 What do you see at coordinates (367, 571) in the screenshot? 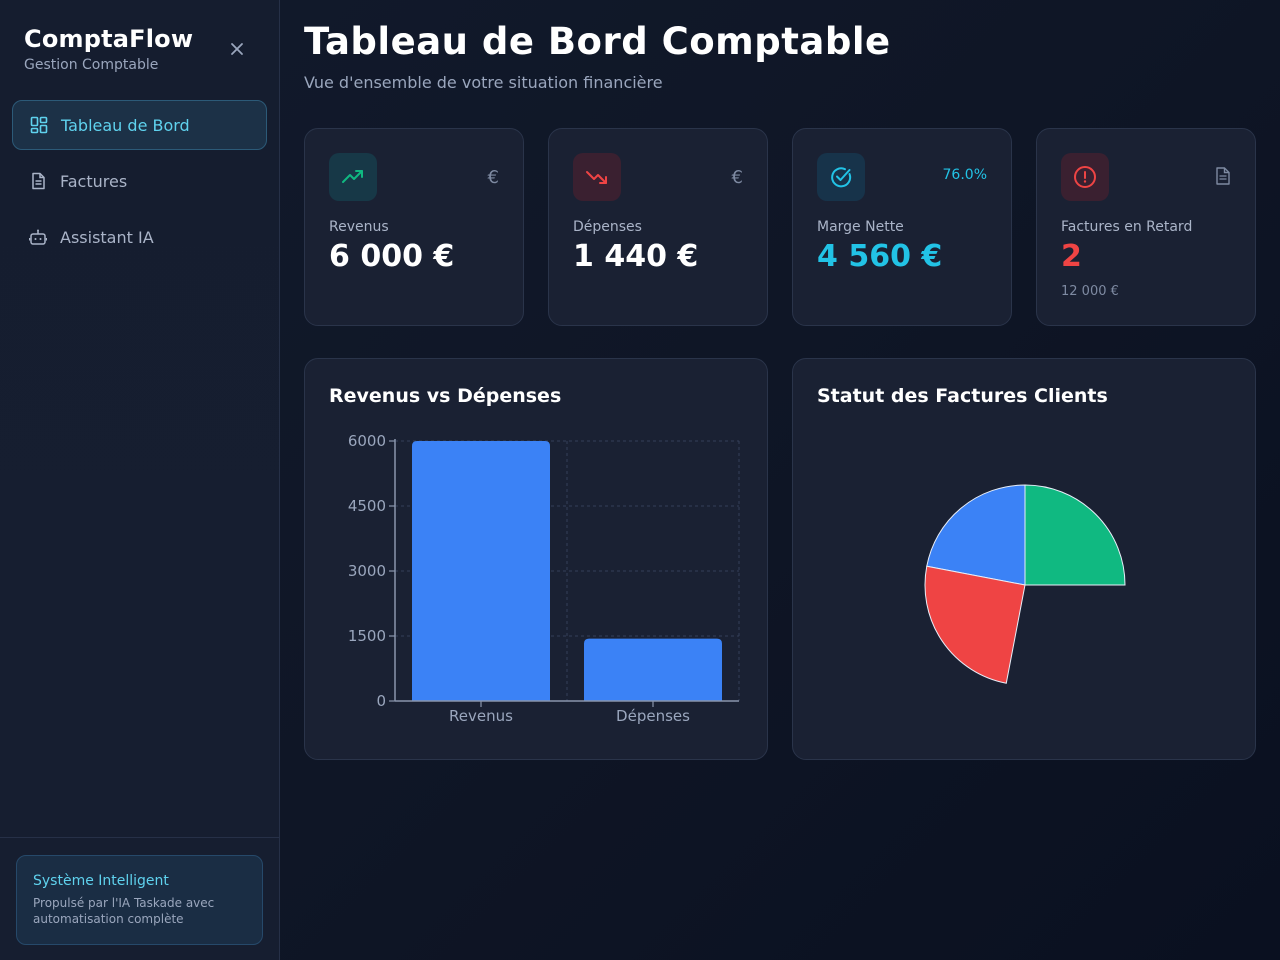
I see `y-tick-label: 3000` at bounding box center [367, 571].